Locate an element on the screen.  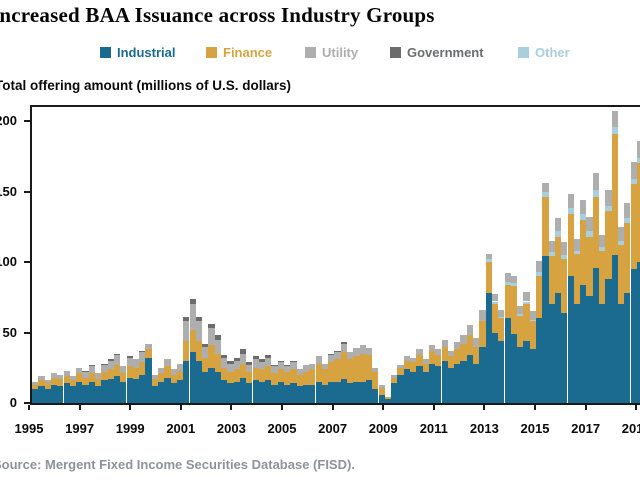
x-axis-tick is located at coordinates (636, 407).